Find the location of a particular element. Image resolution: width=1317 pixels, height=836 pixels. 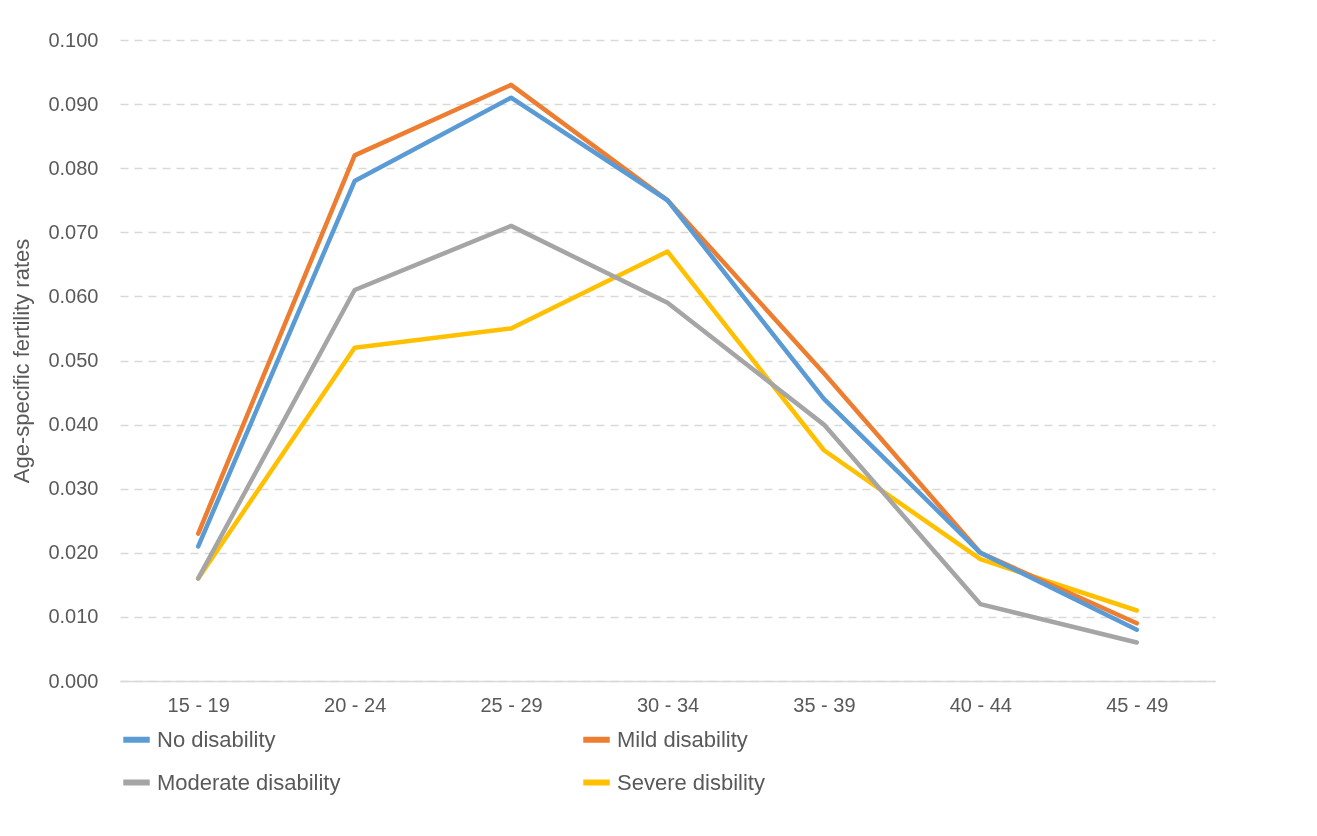

y-tick-label: 0.050 is located at coordinates (73, 360).